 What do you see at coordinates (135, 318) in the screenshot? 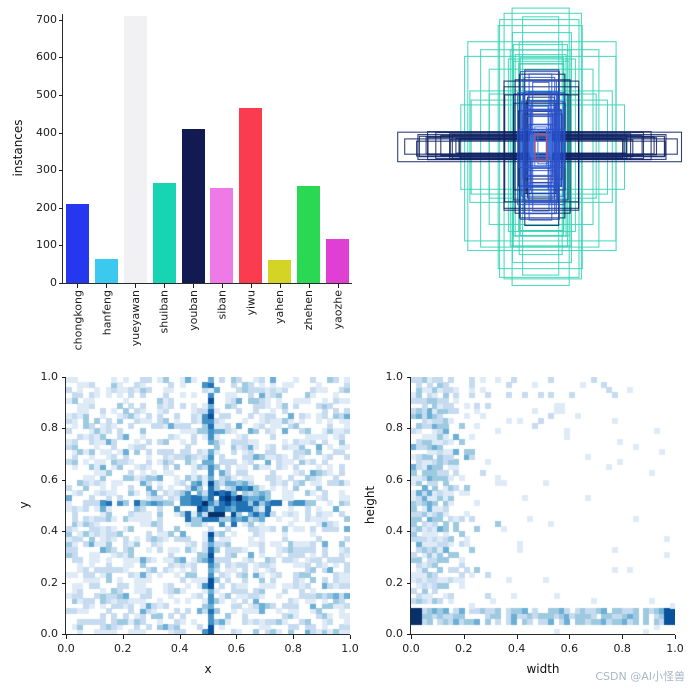
I see `x-tick-label: yueyawan` at bounding box center [135, 318].